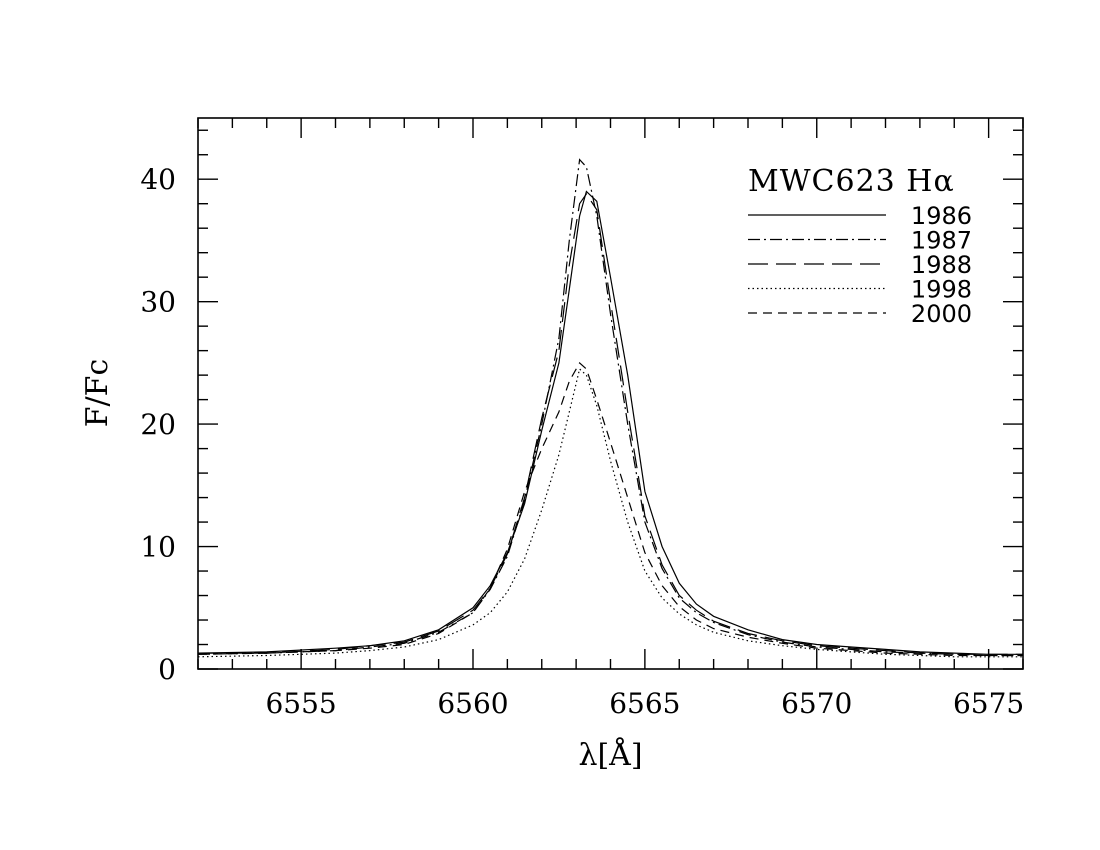 Image resolution: width=1100 pixels, height=850 pixels. What do you see at coordinates (816, 703) in the screenshot?
I see `x-tick-label: 6570` at bounding box center [816, 703].